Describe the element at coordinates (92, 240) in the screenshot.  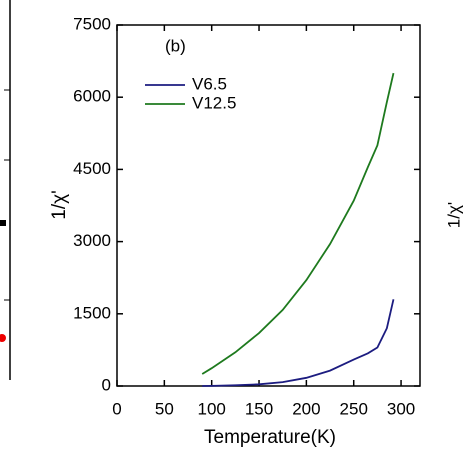
I see `y-tick-label: 3000` at that location.